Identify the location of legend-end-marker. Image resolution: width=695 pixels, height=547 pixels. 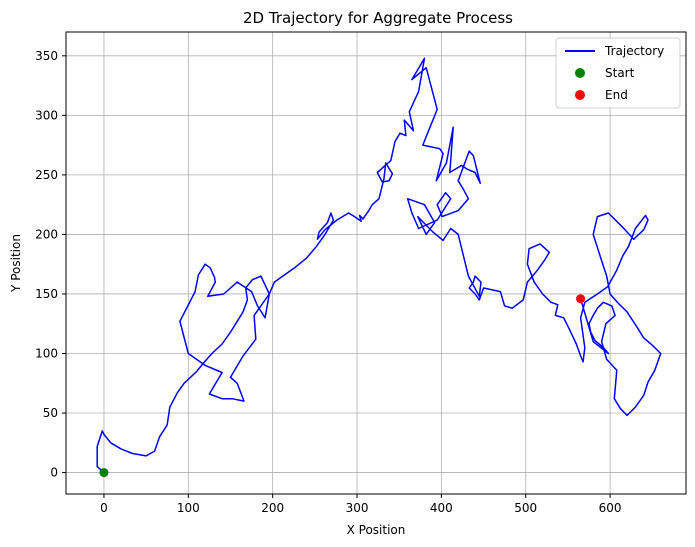
(580, 95).